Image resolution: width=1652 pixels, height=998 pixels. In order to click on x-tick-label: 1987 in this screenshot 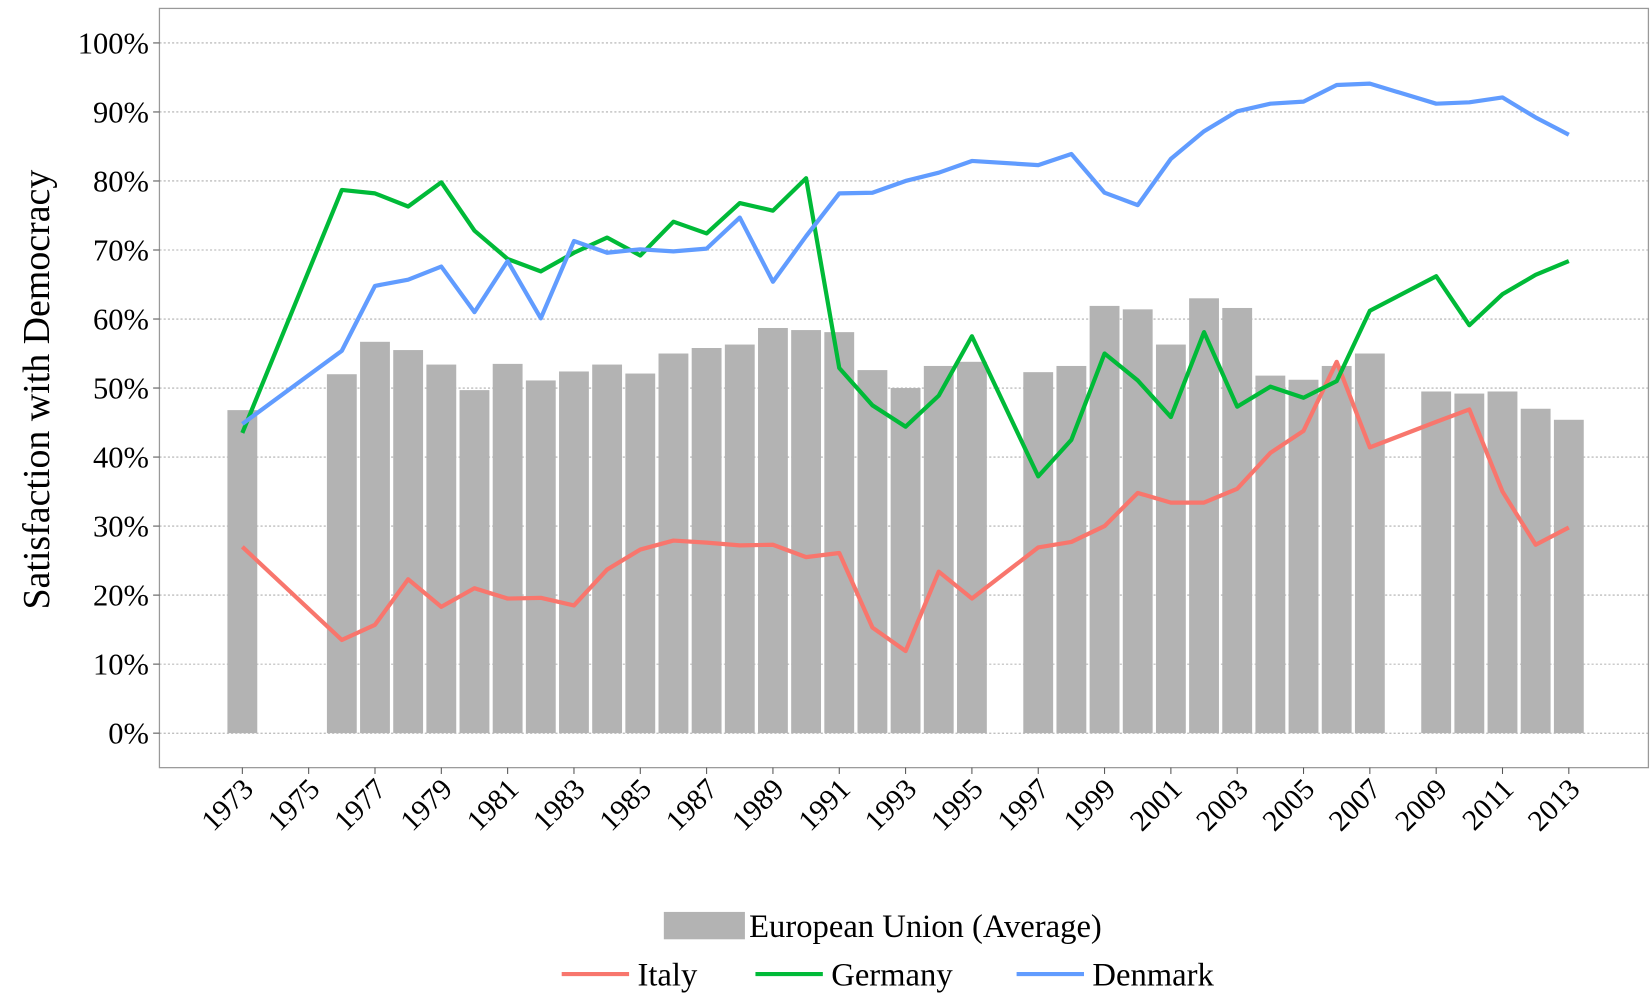, I will do `click(692, 805)`.